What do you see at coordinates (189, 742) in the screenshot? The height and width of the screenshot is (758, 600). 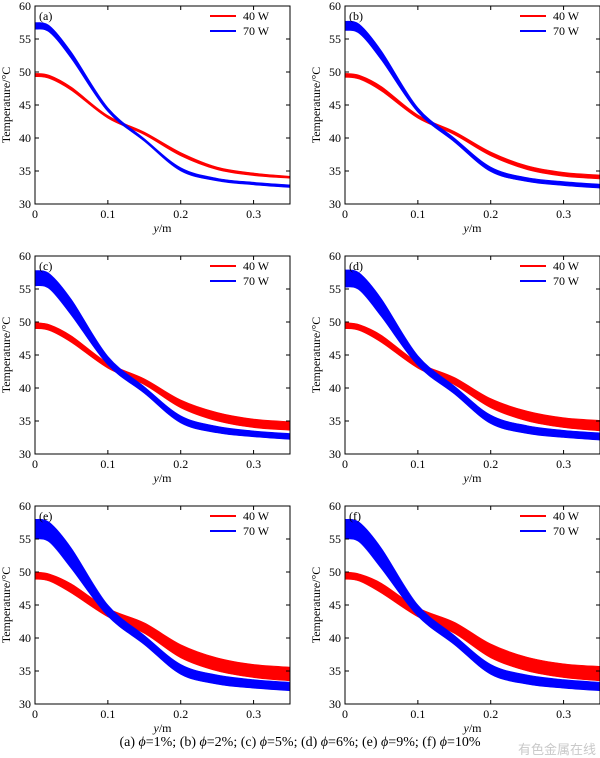 I see `caption-label: (b)` at bounding box center [189, 742].